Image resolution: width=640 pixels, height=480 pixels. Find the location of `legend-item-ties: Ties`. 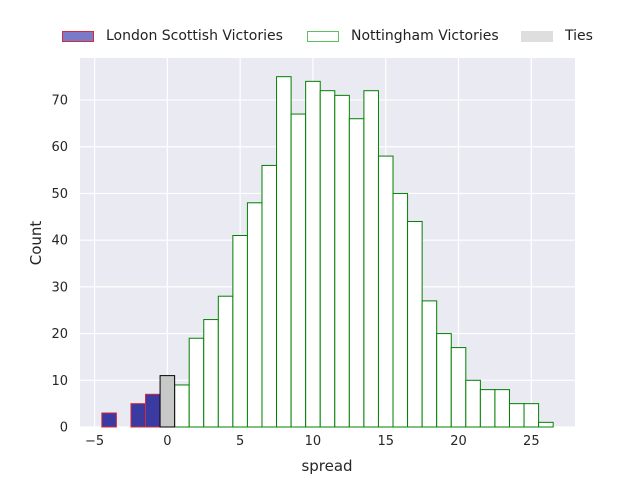

legend-item-ties: Ties is located at coordinates (557, 36).